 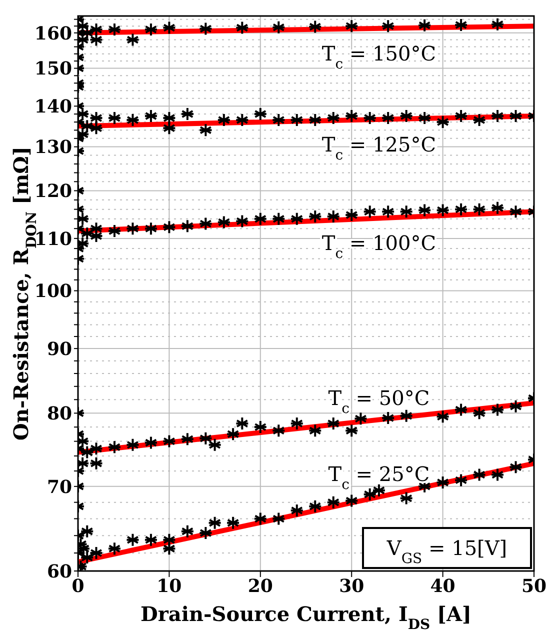 I want to click on x-tick-label: 50, so click(x=534, y=586).